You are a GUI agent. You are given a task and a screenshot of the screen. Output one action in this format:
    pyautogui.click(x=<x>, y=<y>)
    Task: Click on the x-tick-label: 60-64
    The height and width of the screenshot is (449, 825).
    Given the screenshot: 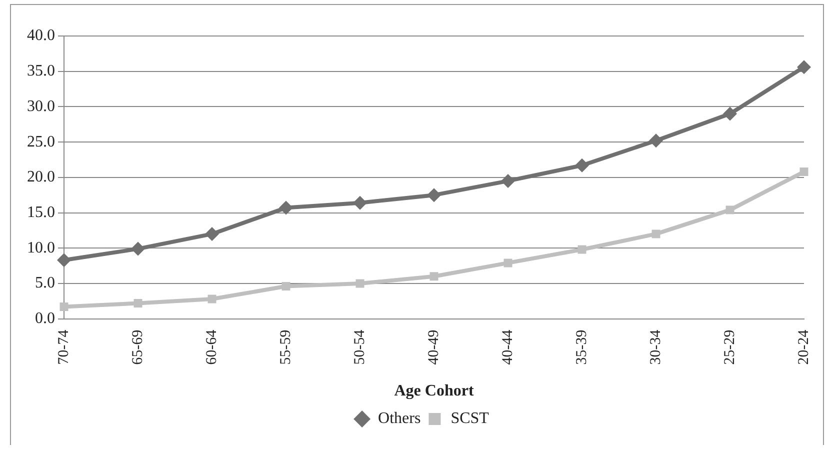 What is the action you would take?
    pyautogui.click(x=212, y=347)
    